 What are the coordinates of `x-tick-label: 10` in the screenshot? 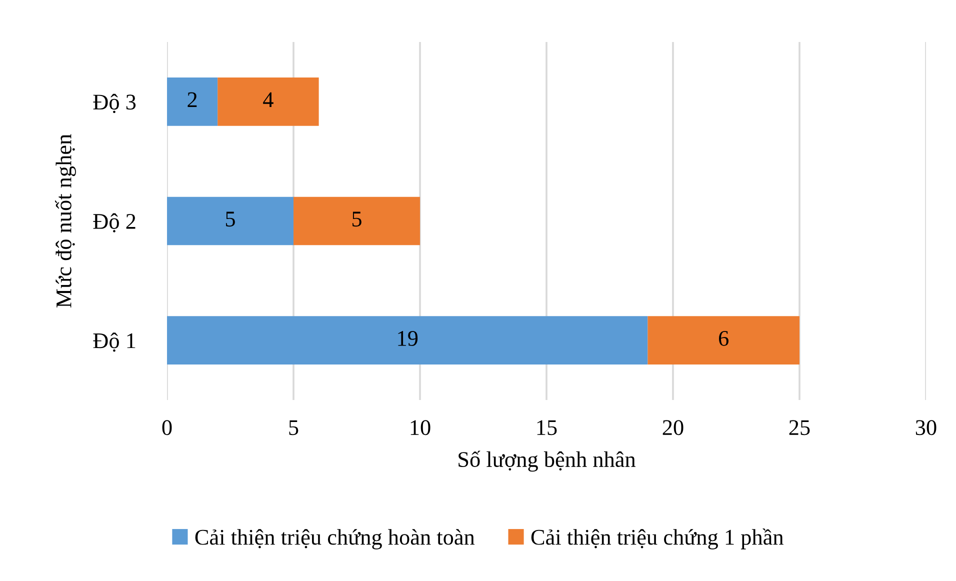 It's located at (420, 428).